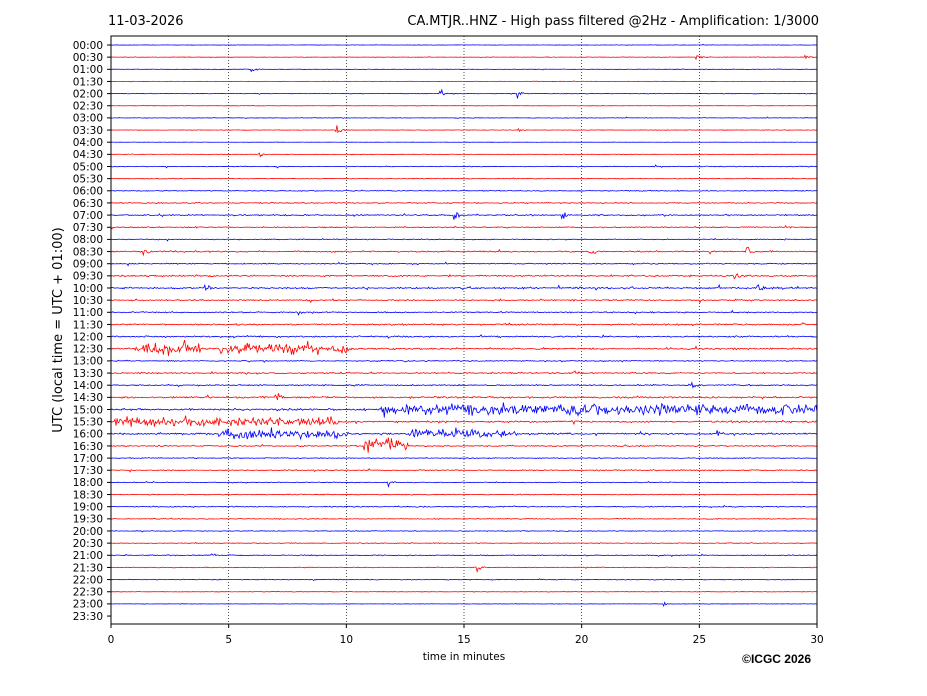 This screenshot has height=696, width=927. Describe the element at coordinates (88, 58) in the screenshot. I see `y-tick-label: 00:30` at that location.